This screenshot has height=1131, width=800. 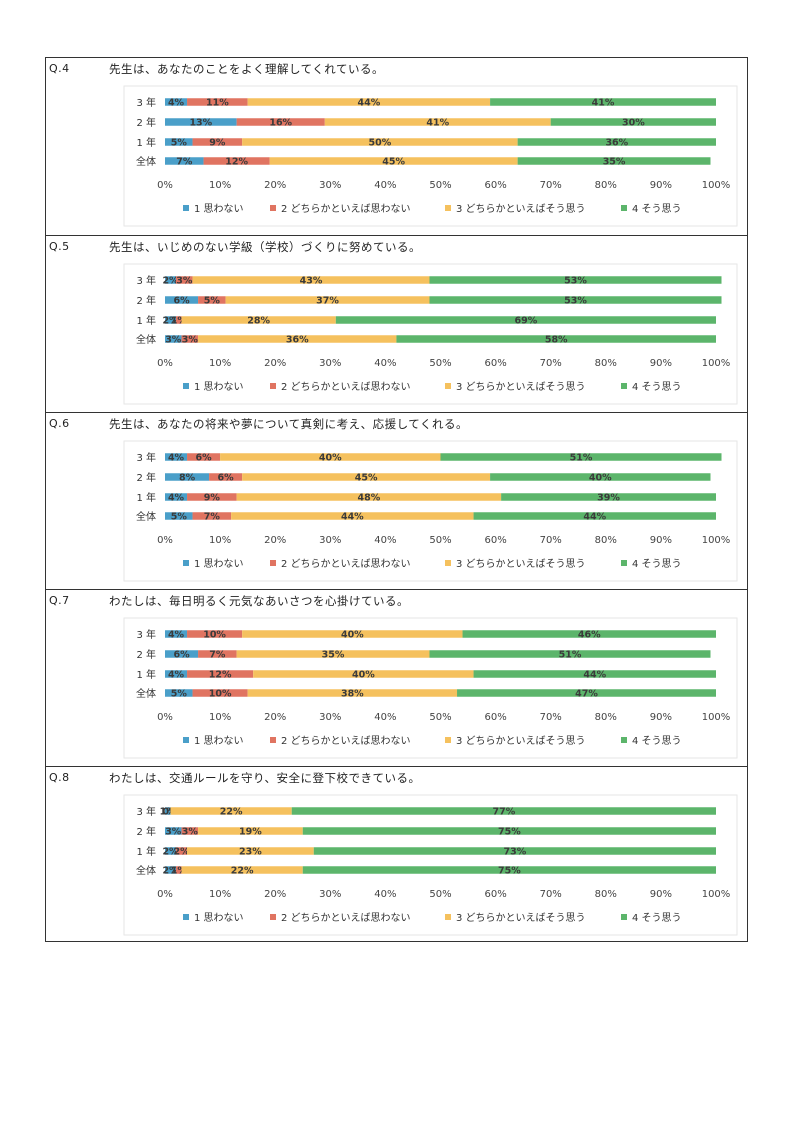 I want to click on plot-area, so click(x=430, y=334).